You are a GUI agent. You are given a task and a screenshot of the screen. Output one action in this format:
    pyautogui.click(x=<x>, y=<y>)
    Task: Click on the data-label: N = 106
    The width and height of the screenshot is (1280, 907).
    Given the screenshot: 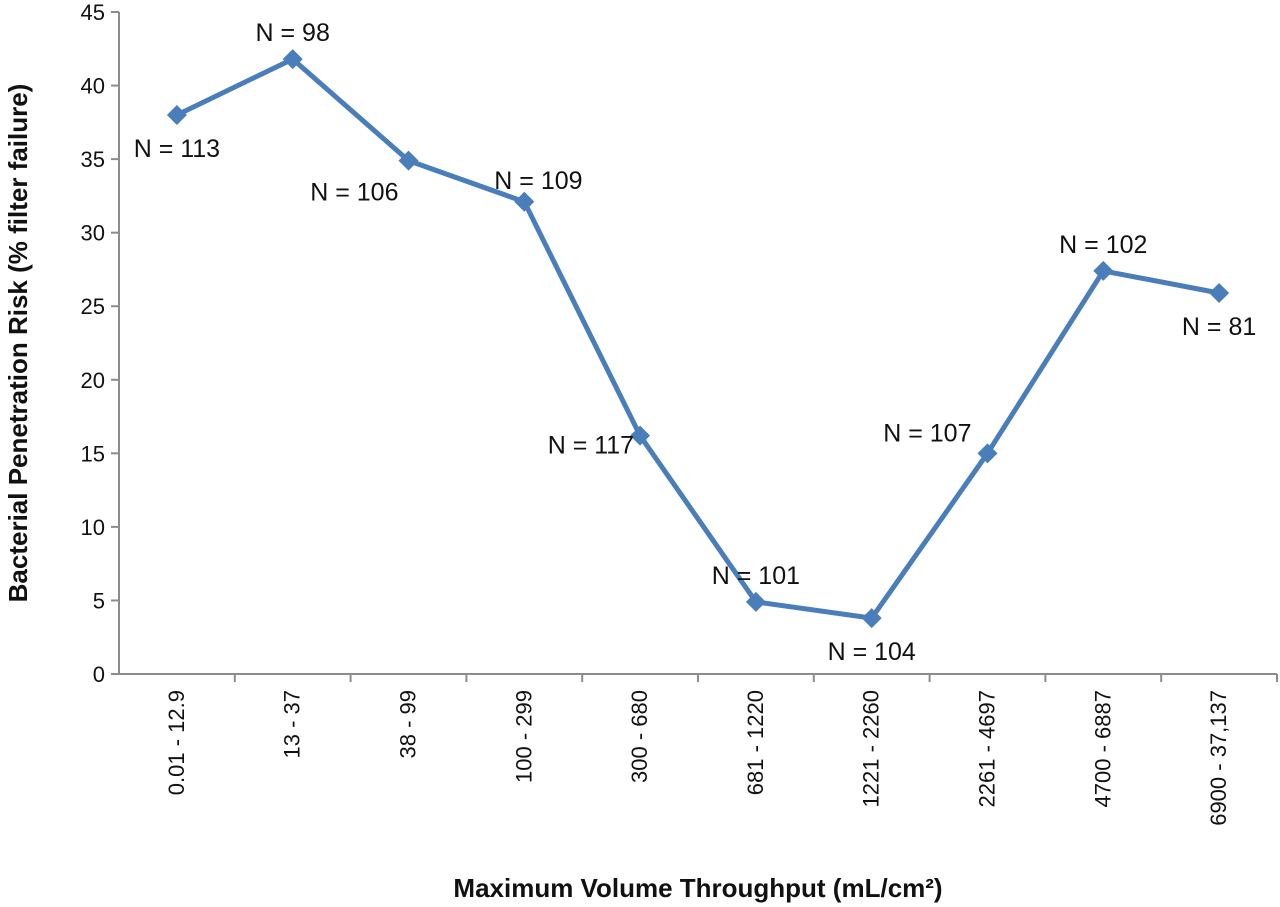 What is the action you would take?
    pyautogui.click(x=354, y=193)
    